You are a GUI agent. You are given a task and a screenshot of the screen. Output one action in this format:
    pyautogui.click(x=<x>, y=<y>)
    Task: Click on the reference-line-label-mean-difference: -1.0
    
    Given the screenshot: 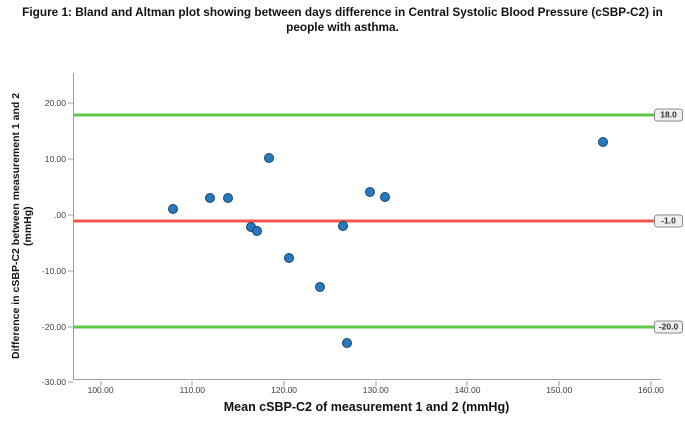 What is the action you would take?
    pyautogui.click(x=668, y=221)
    